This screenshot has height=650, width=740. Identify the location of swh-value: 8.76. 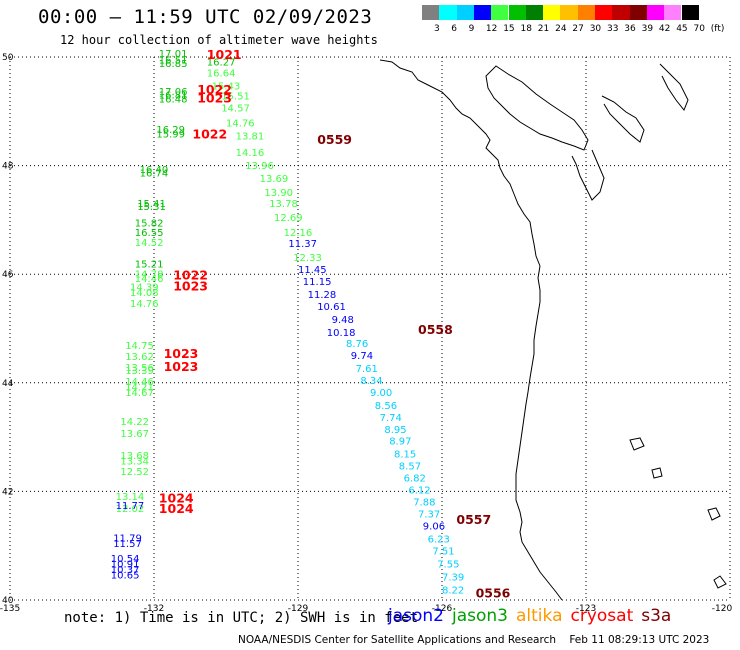
(357, 344).